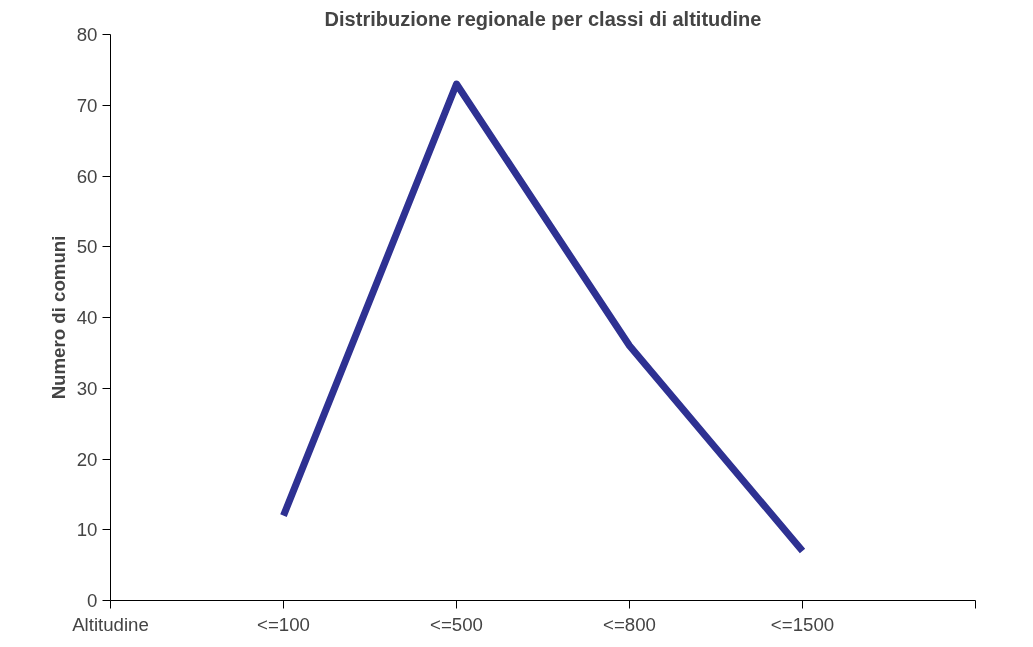 The image size is (1033, 647). Describe the element at coordinates (87, 530) in the screenshot. I see `y-tick-label: 10` at that location.